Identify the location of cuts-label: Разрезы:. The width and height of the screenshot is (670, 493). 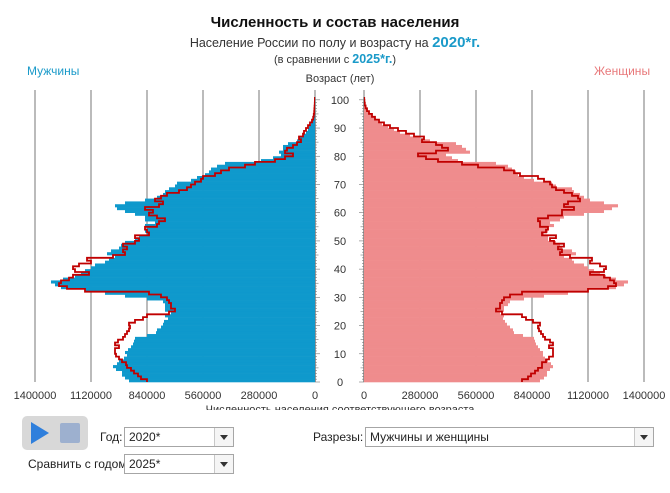
(338, 437).